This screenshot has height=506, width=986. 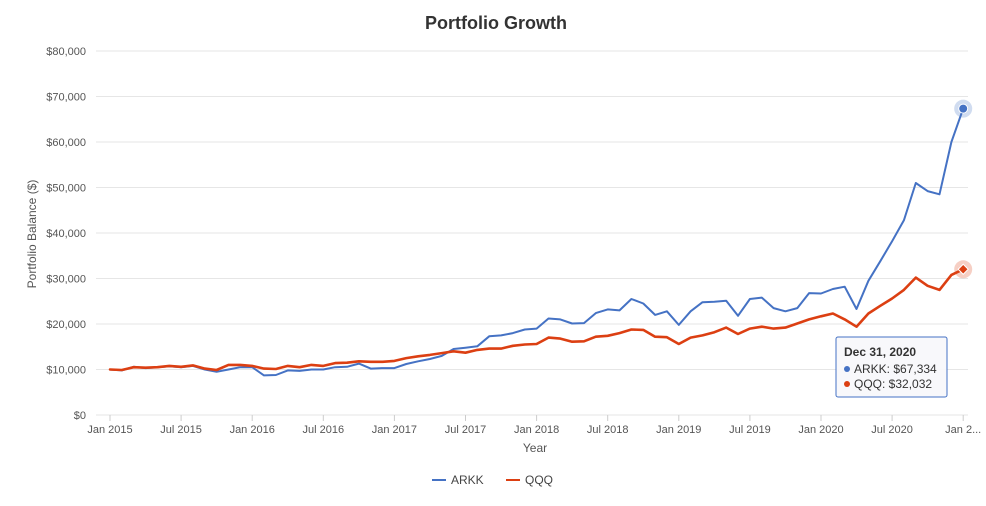 I want to click on x-tick-label: Jul 2016, so click(x=324, y=430).